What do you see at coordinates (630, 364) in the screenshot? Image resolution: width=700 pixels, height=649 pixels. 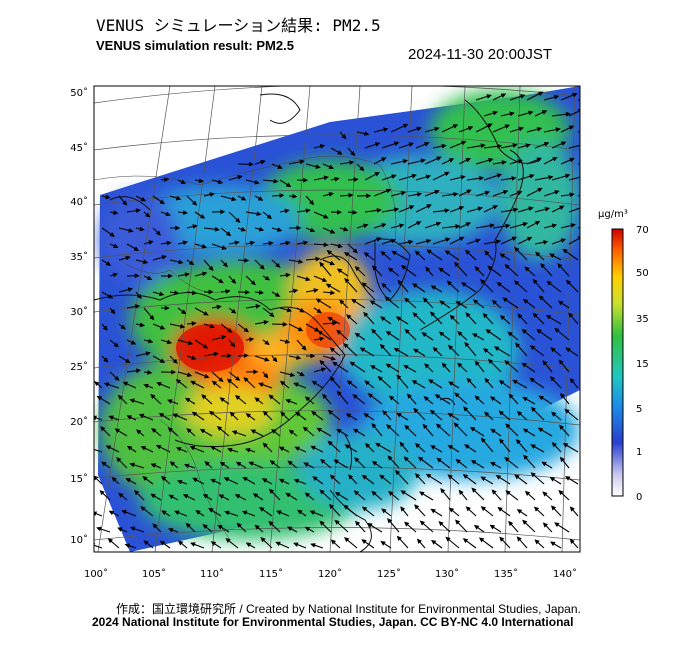 I see `colorbar: 70 50 35 15 5 1 0` at bounding box center [630, 364].